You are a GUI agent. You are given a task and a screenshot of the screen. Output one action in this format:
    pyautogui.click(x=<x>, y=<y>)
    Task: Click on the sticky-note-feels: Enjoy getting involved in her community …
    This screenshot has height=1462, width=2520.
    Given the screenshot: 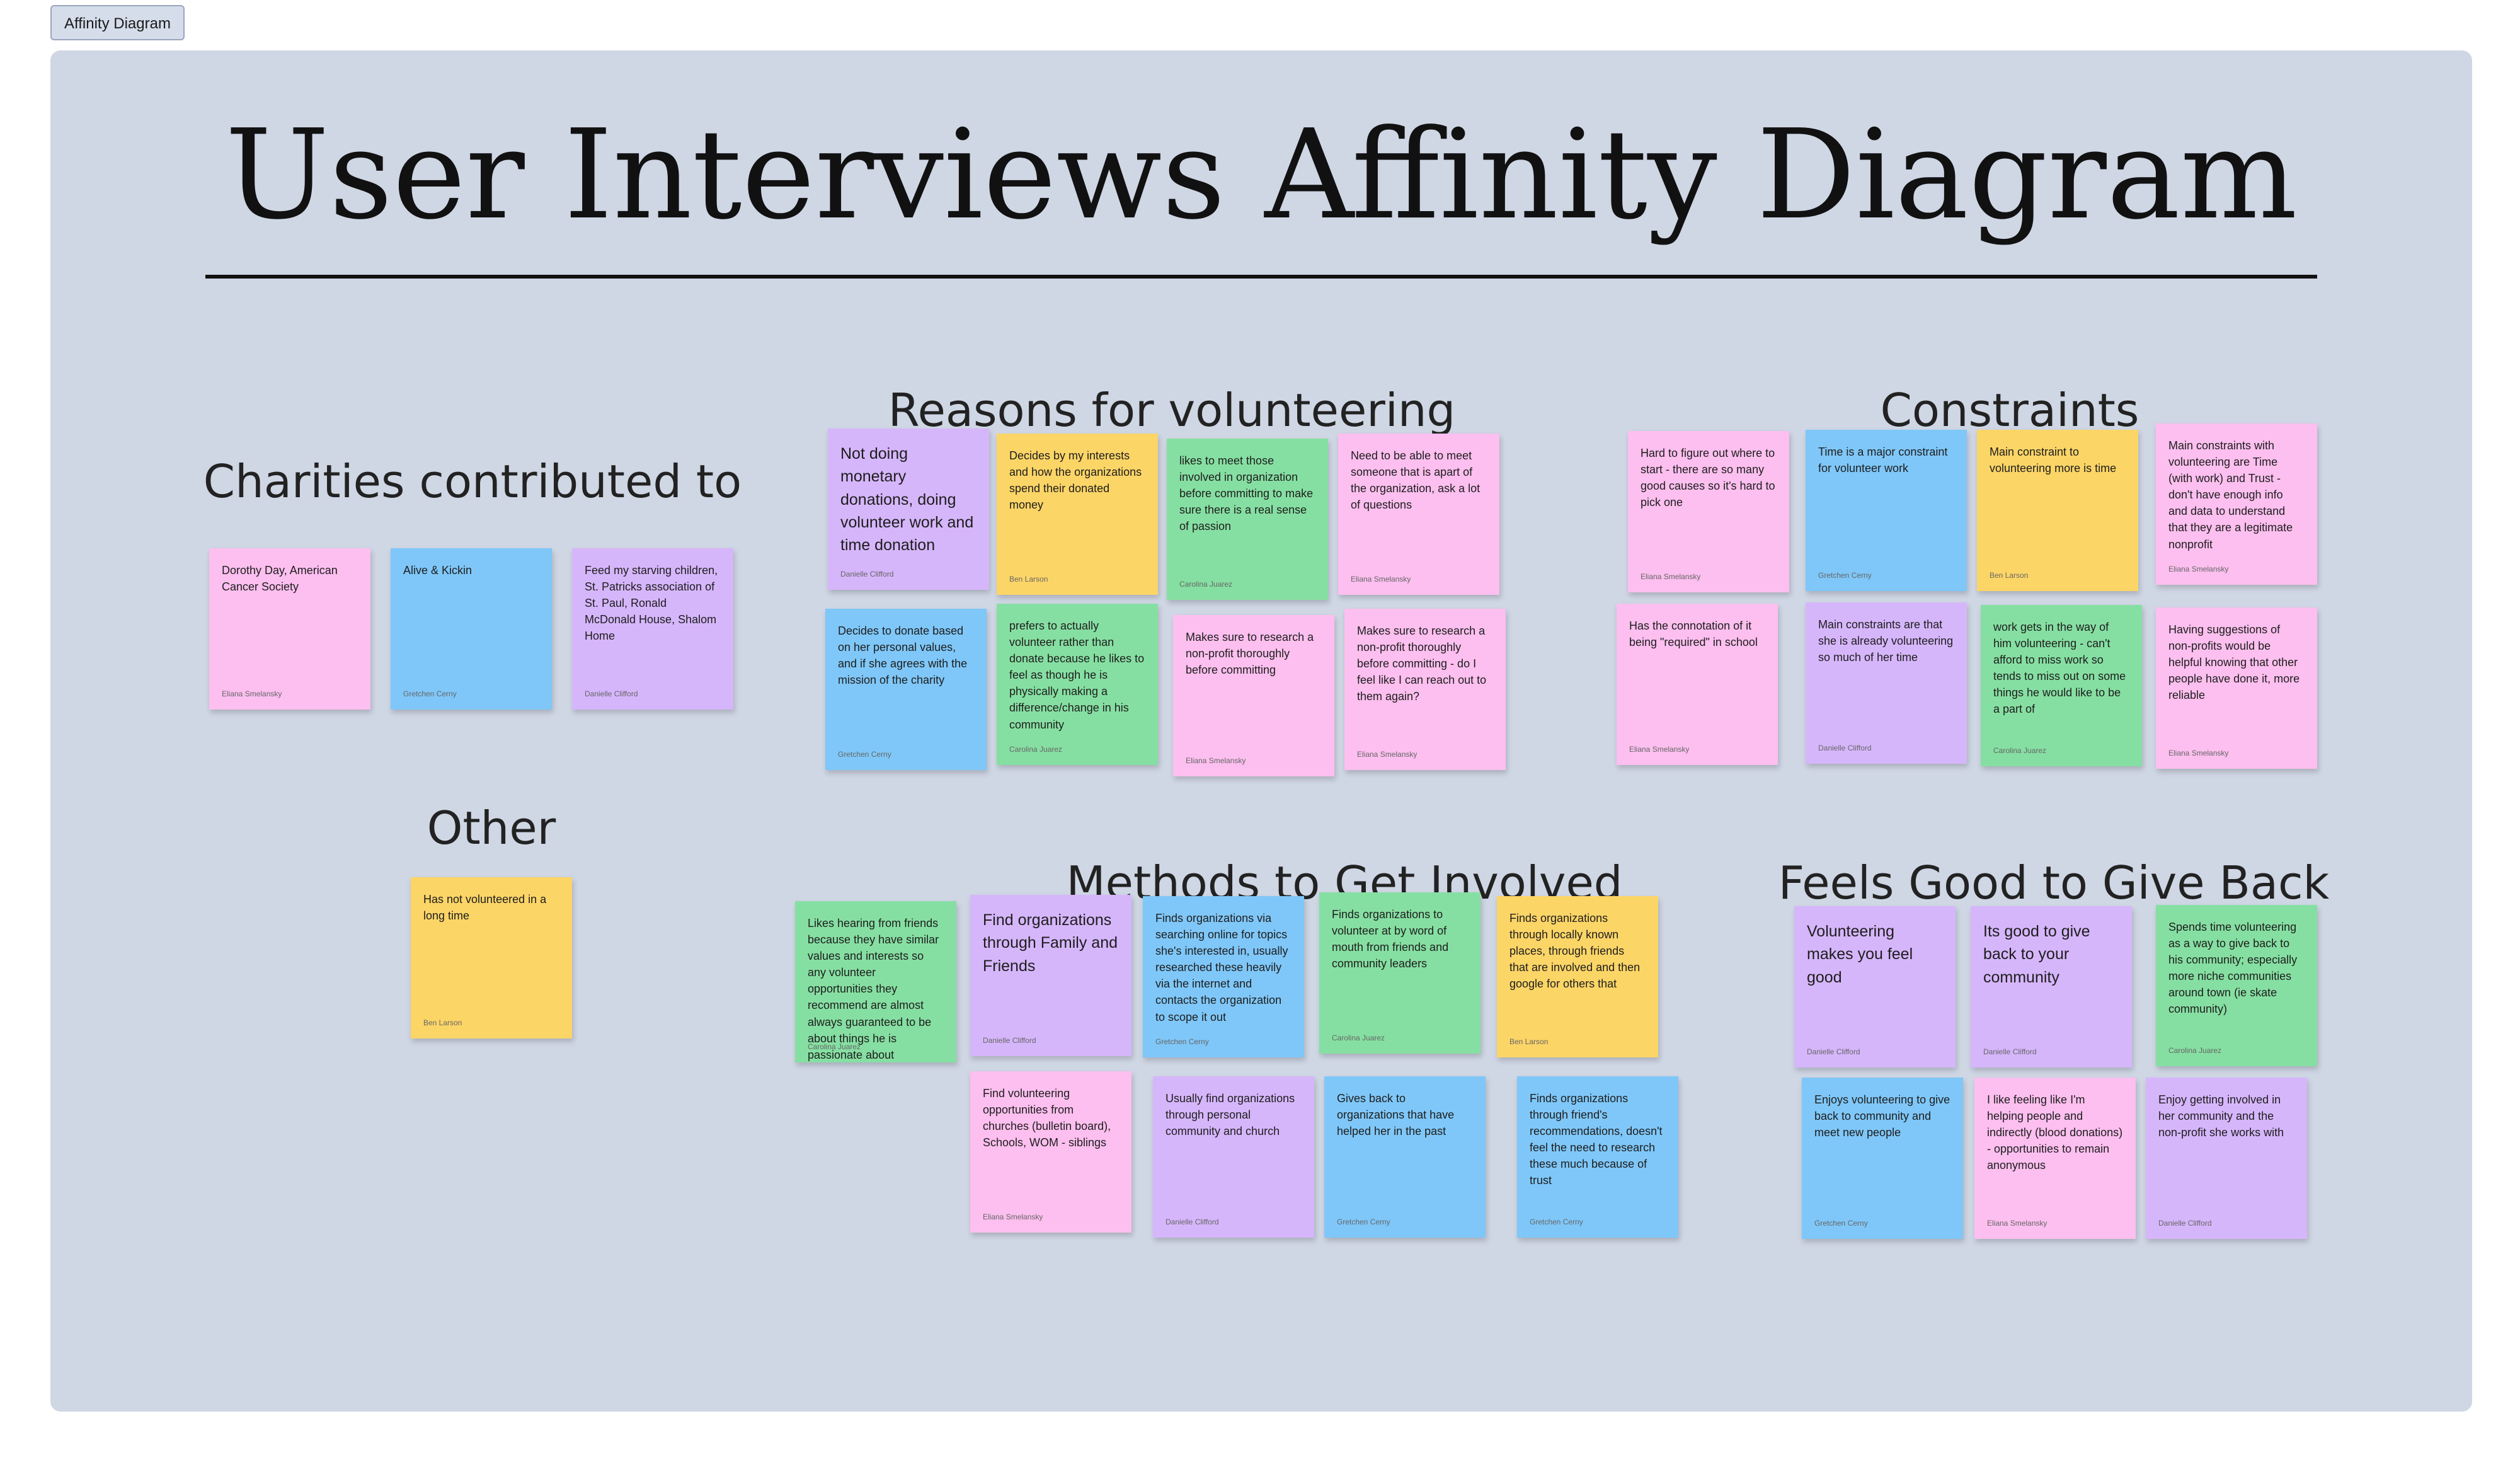 What is the action you would take?
    pyautogui.click(x=2226, y=1158)
    